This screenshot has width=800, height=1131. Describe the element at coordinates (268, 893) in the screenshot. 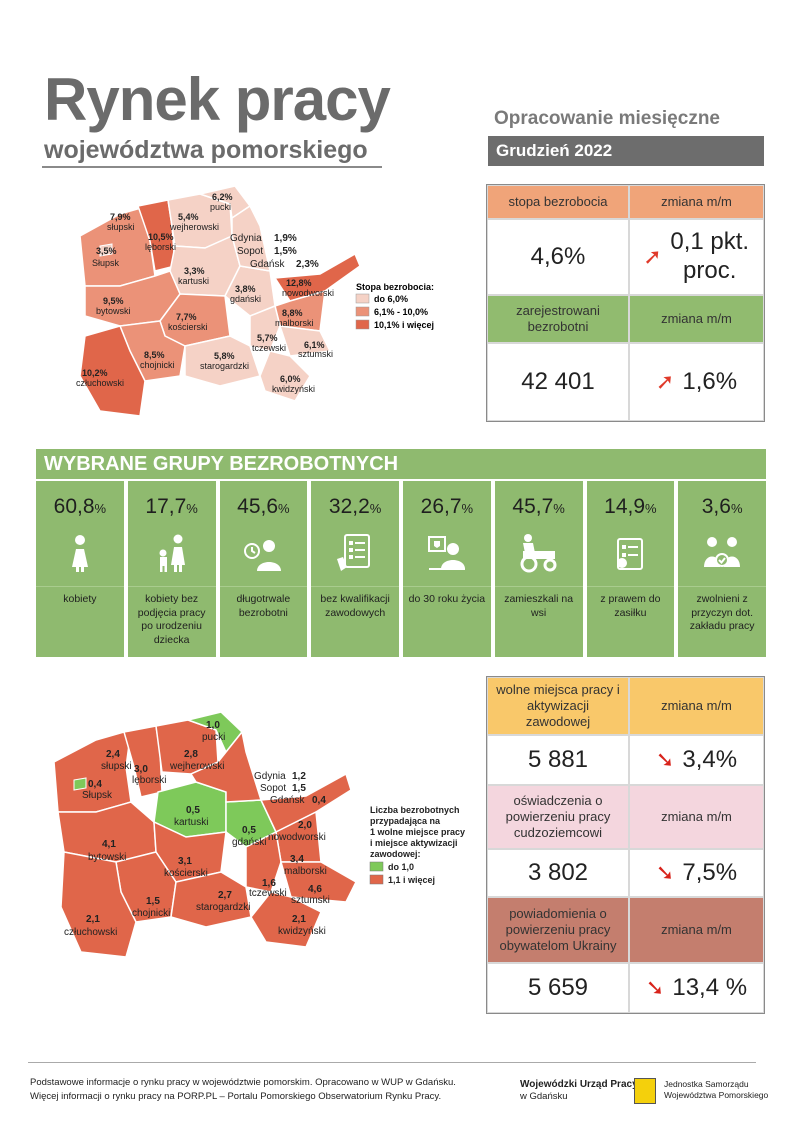

I see `map-label-name: tczewski` at that location.